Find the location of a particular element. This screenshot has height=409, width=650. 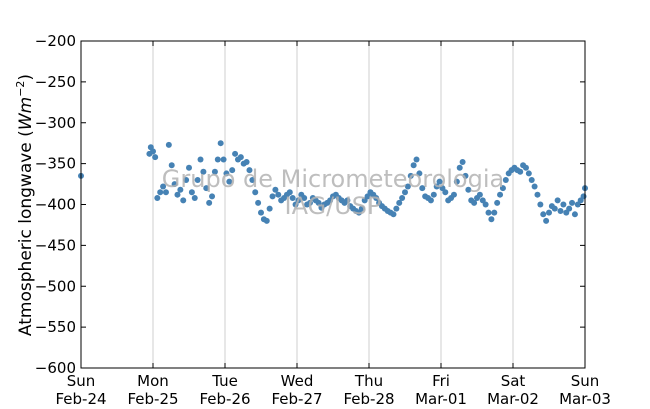

x-tick-label-day: Fri is located at coordinates (441, 381).